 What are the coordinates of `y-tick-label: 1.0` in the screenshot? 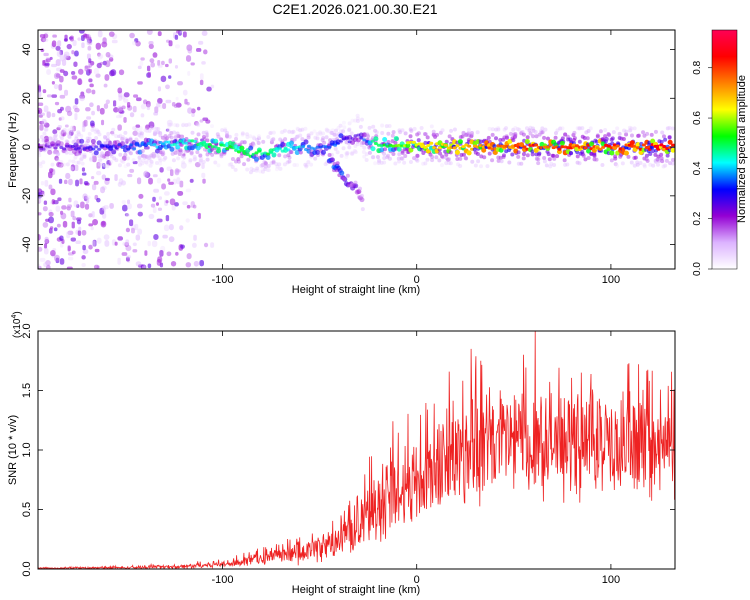 It's located at (27, 449).